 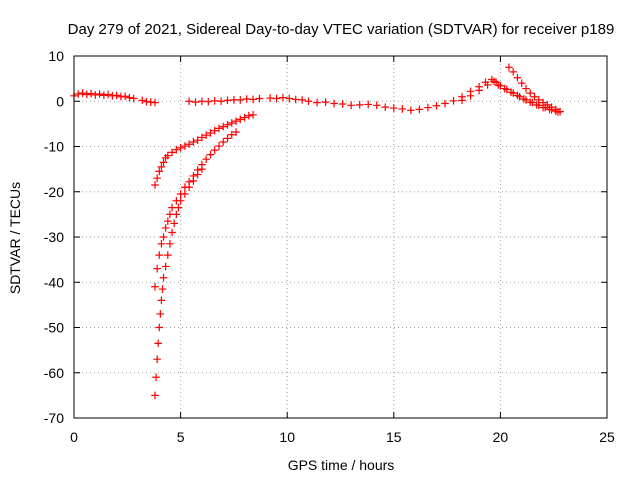 What do you see at coordinates (54, 418) in the screenshot?
I see `y-tick-label: -70` at bounding box center [54, 418].